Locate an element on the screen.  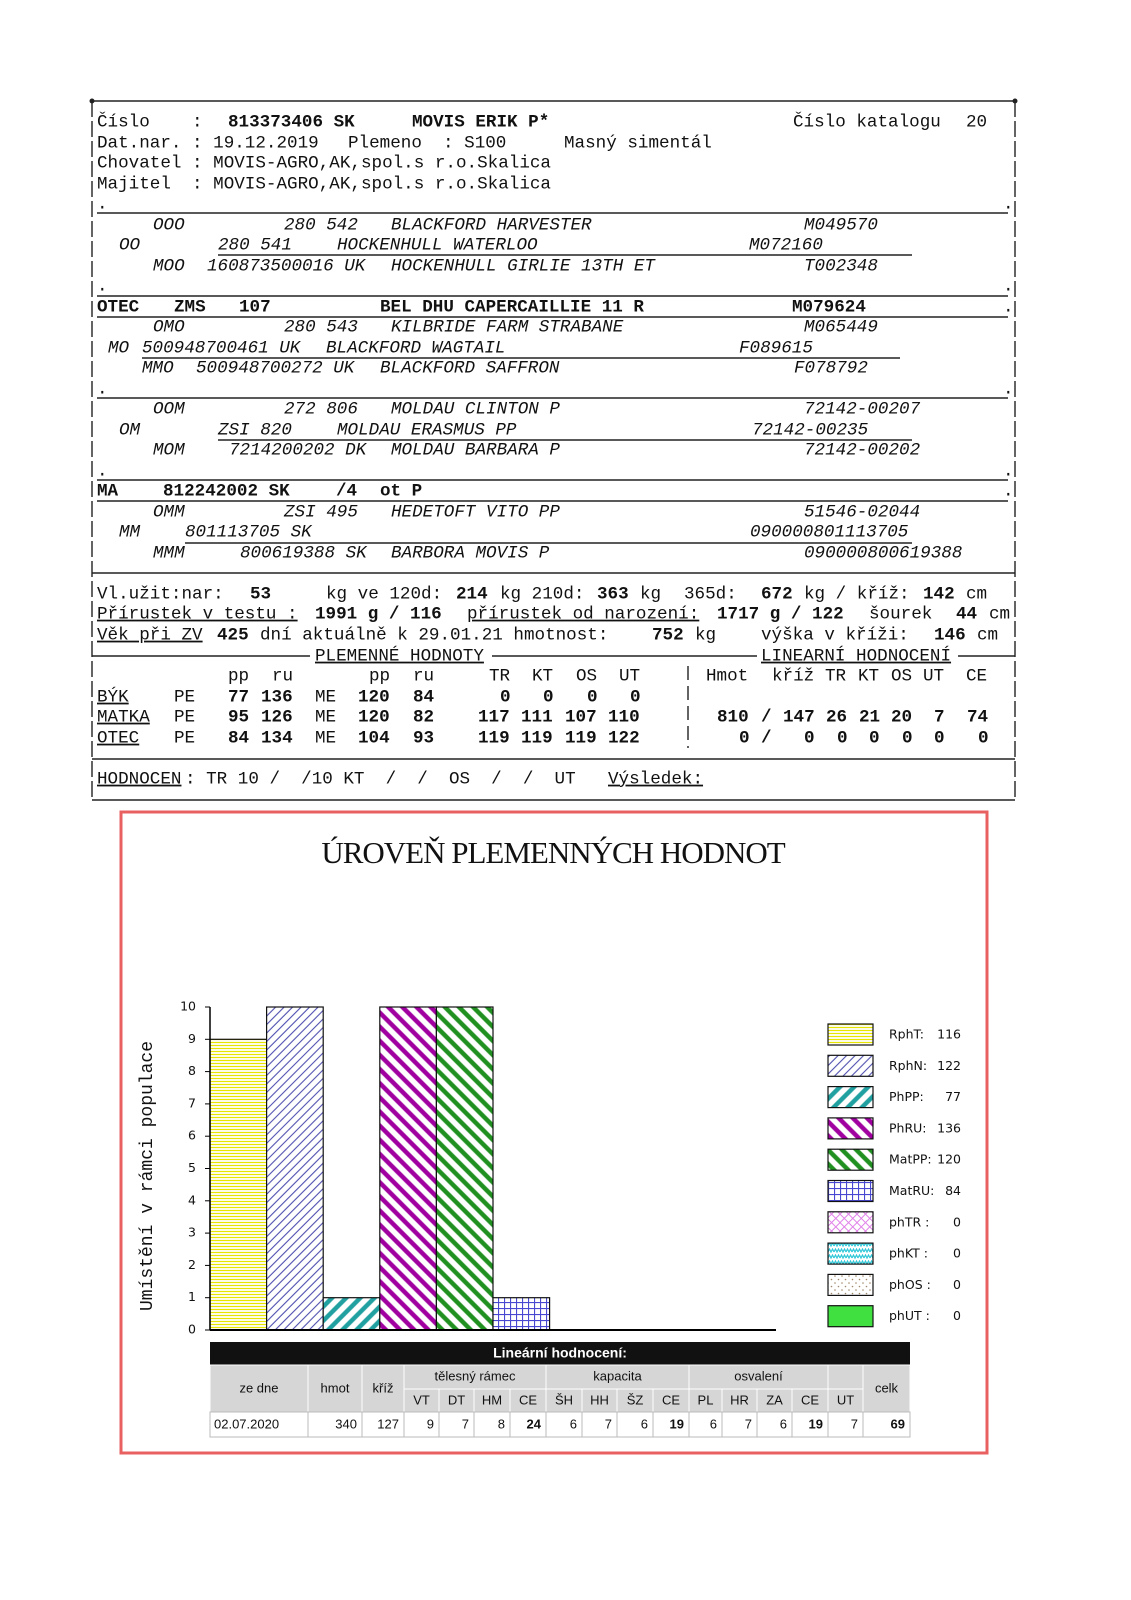
document-text: 365d: is located at coordinates (710, 595).